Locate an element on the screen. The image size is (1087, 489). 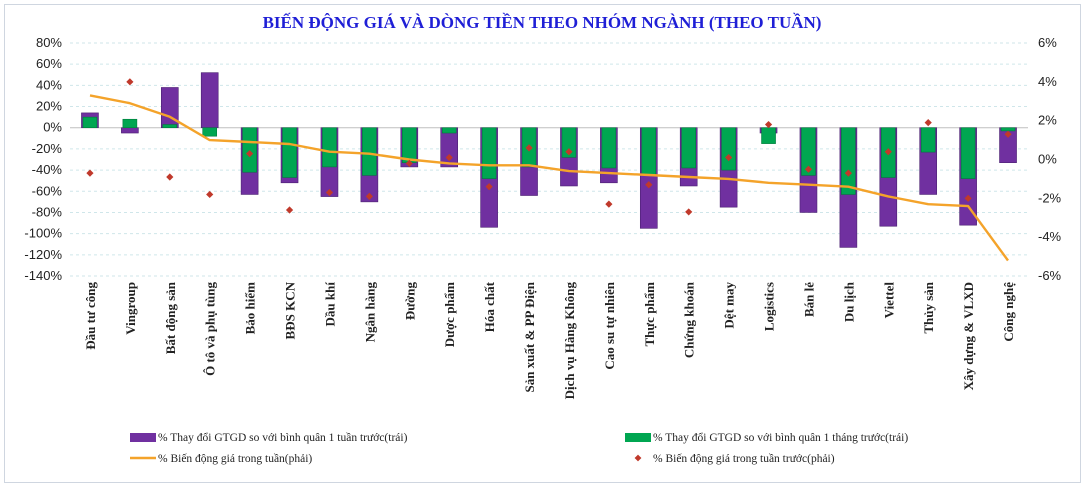
x-tick-label: Đường is located at coordinates (409, 301).